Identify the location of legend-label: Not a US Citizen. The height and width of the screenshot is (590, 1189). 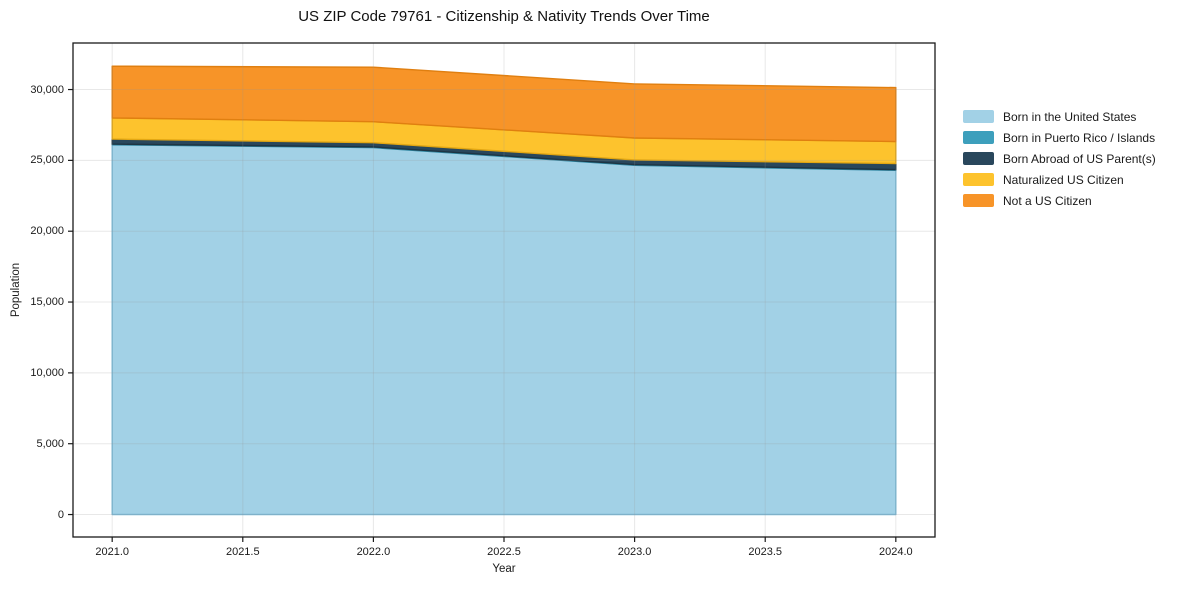
(1047, 200).